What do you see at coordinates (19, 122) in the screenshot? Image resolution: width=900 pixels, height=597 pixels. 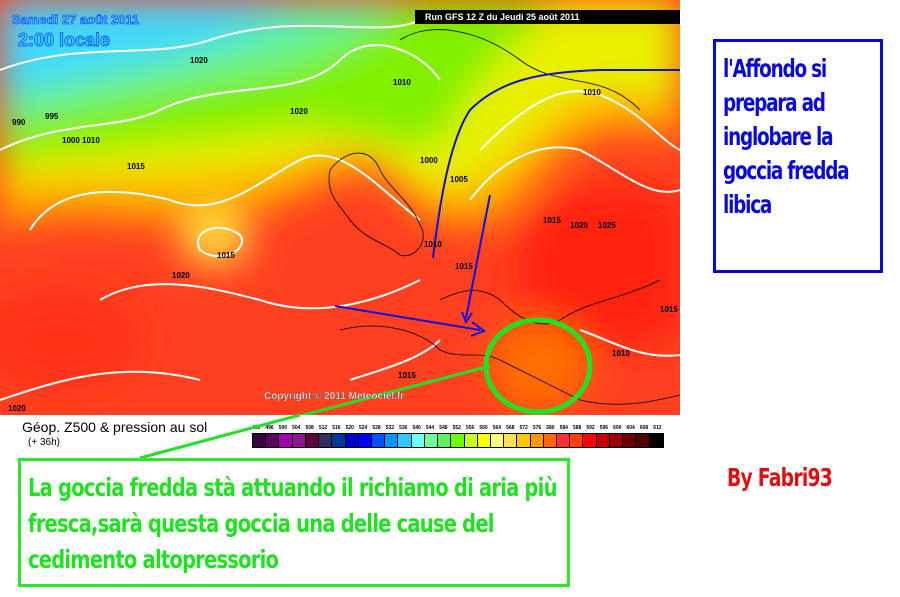 I see `isobar-label: 990` at bounding box center [19, 122].